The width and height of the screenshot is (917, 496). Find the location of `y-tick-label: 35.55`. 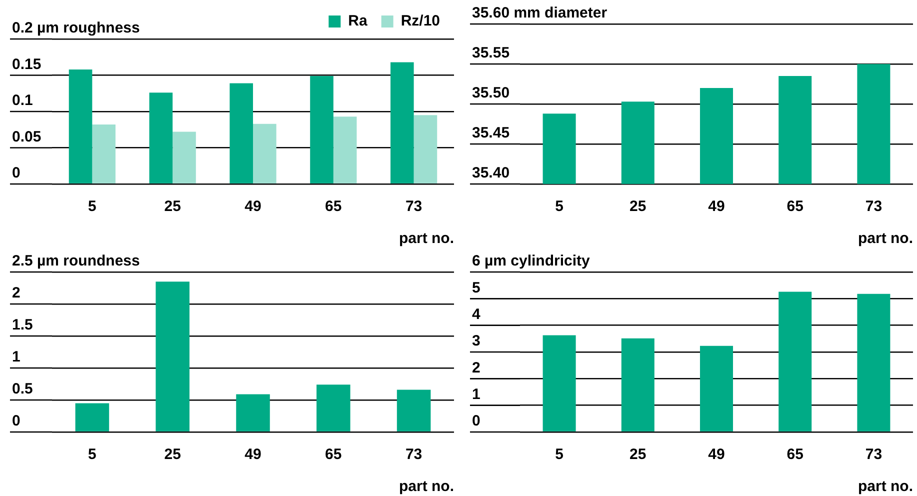

y-tick-label: 35.55 is located at coordinates (491, 53).